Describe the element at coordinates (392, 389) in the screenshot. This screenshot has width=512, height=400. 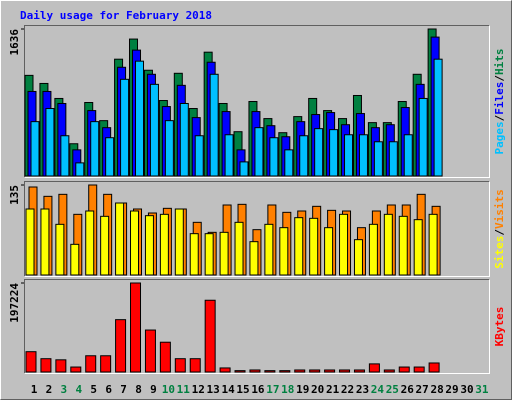
I see `x-tick-label: 25` at that location.